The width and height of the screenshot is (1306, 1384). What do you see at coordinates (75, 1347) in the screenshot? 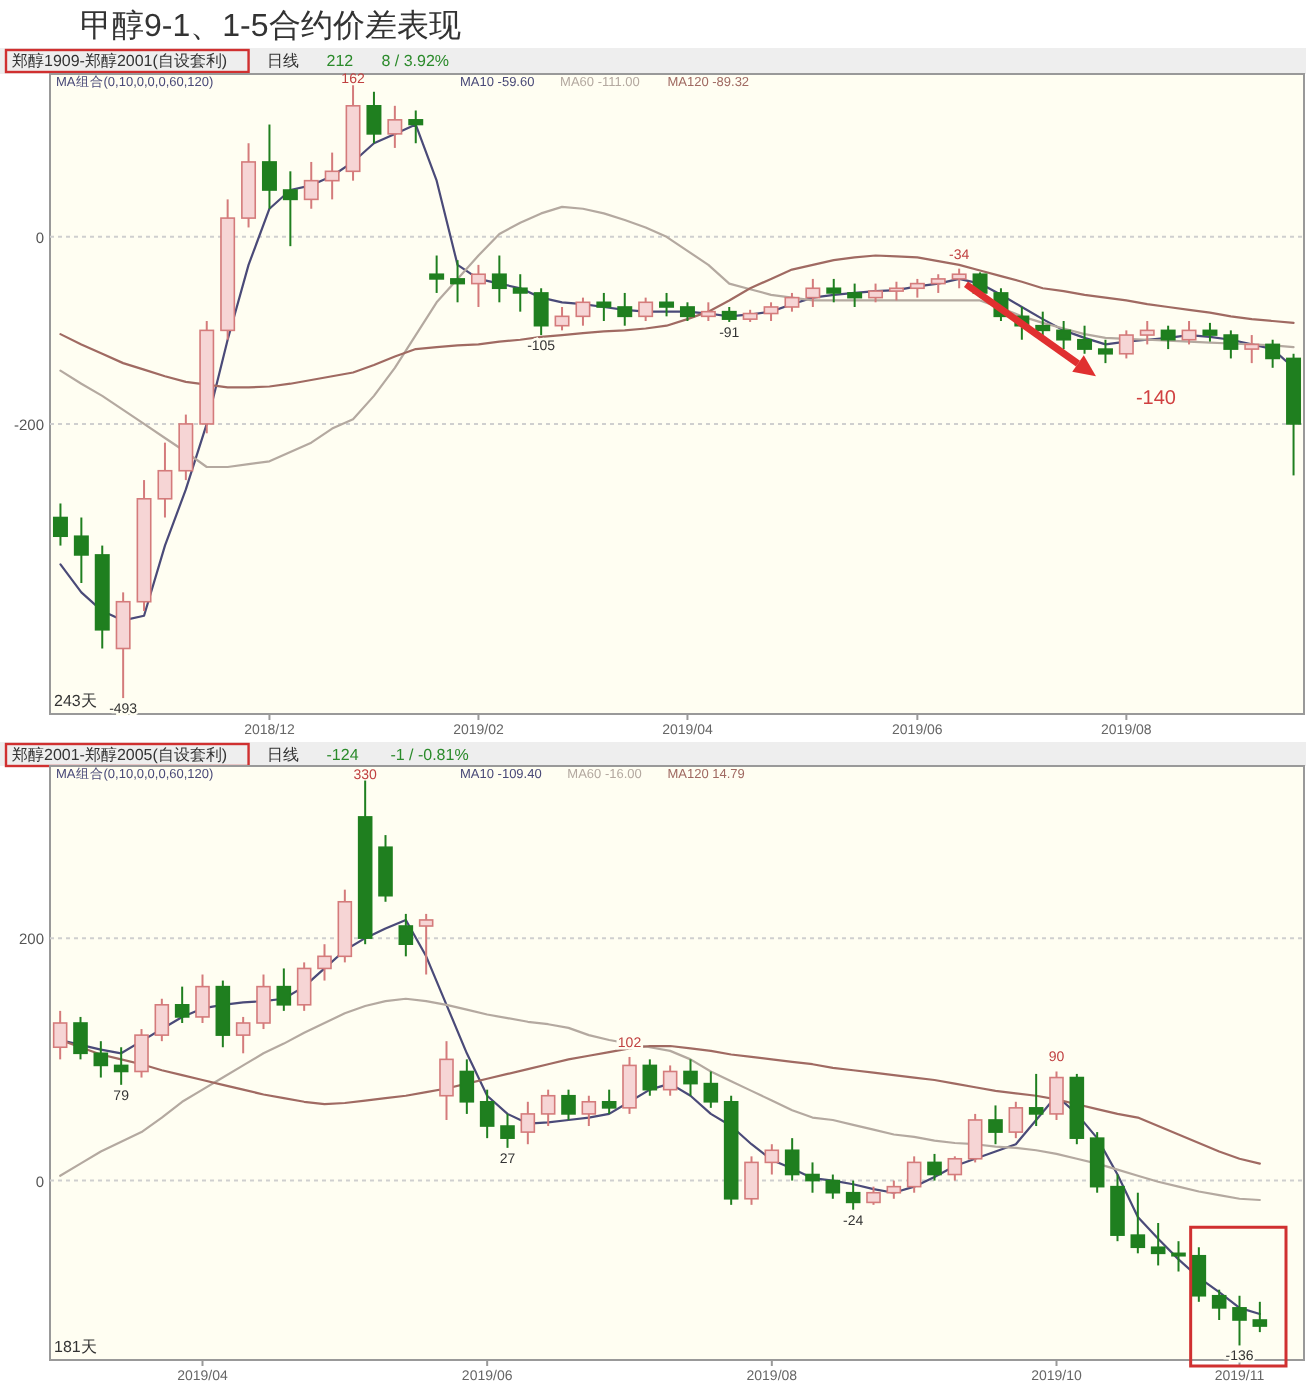
I see `annotation: 181天` at bounding box center [75, 1347].